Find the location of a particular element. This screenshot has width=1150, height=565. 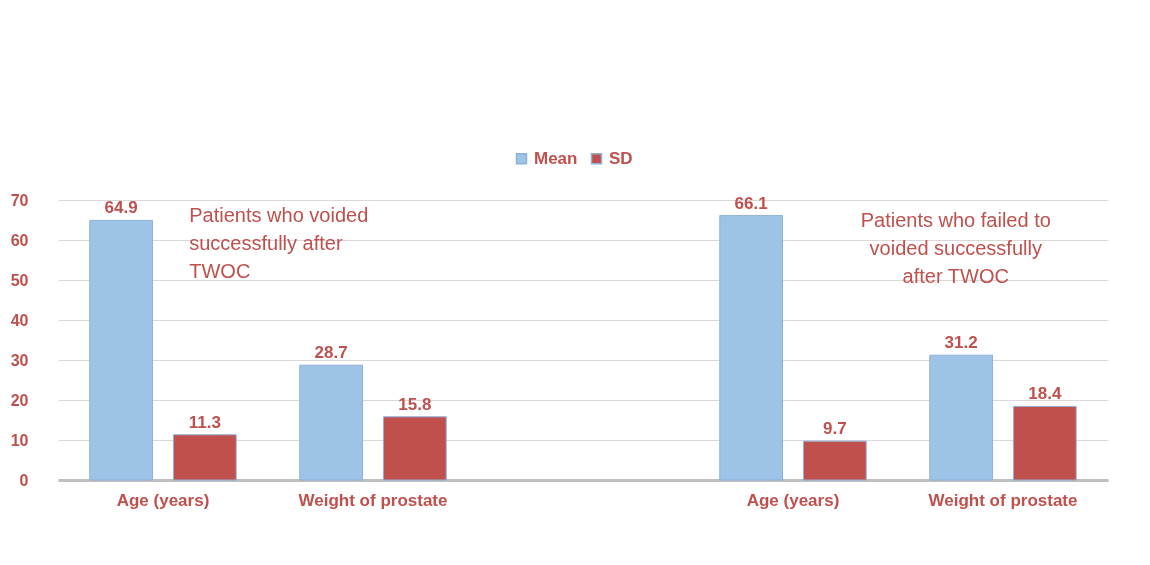

data-label: 18.4 is located at coordinates (1045, 394).